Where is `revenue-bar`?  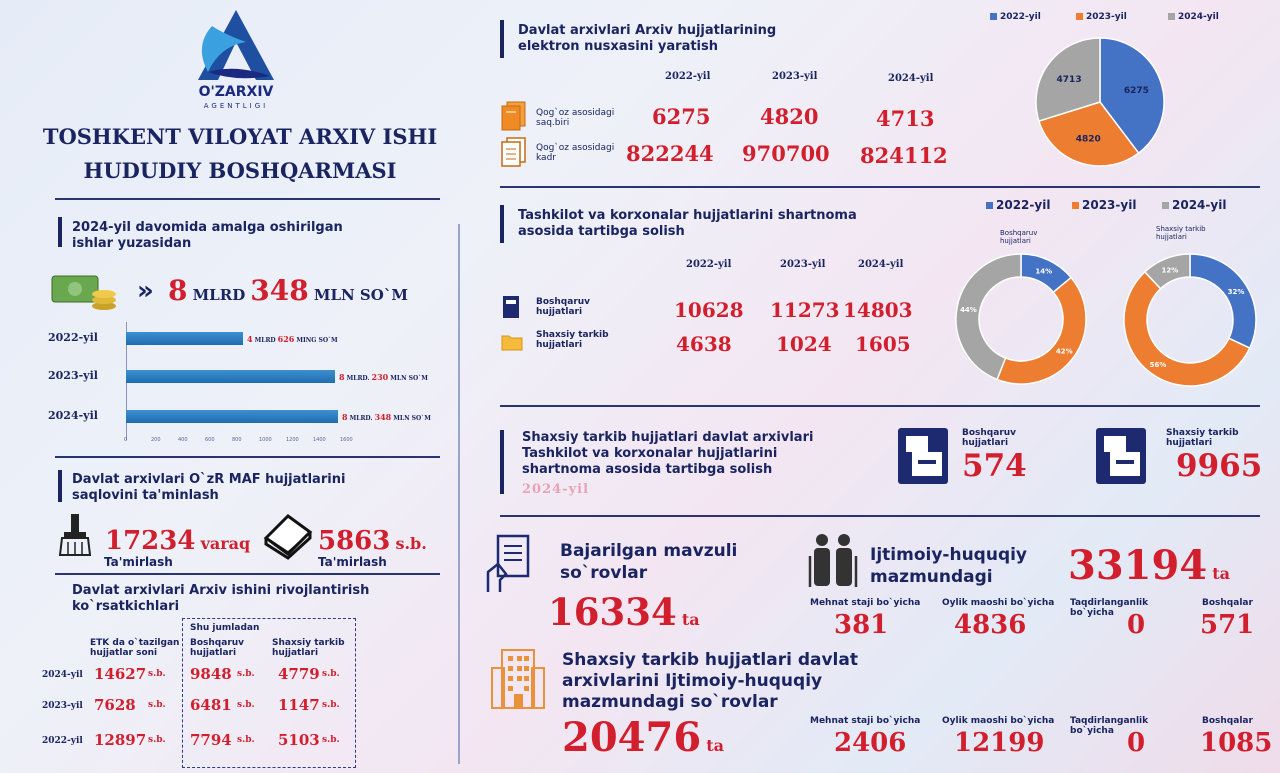
revenue-bar is located at coordinates (232, 416).